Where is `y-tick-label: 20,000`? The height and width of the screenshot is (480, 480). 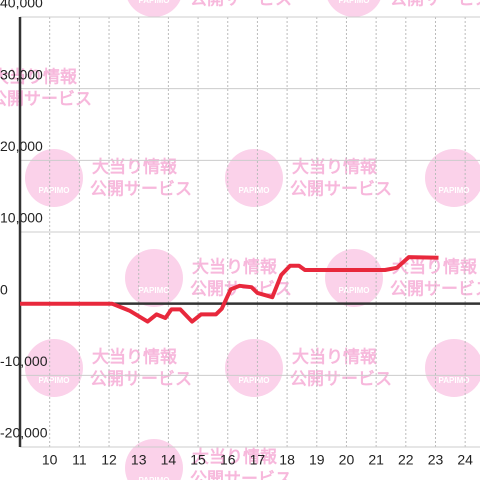 y-tick-label: 20,000 is located at coordinates (21, 146).